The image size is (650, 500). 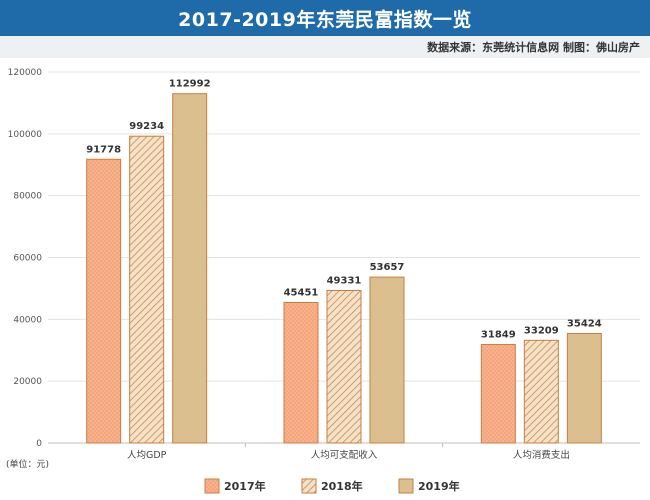 I want to click on source-note: 数据来源：东莞统计信息网 制图：佛山房产, so click(x=533, y=47).